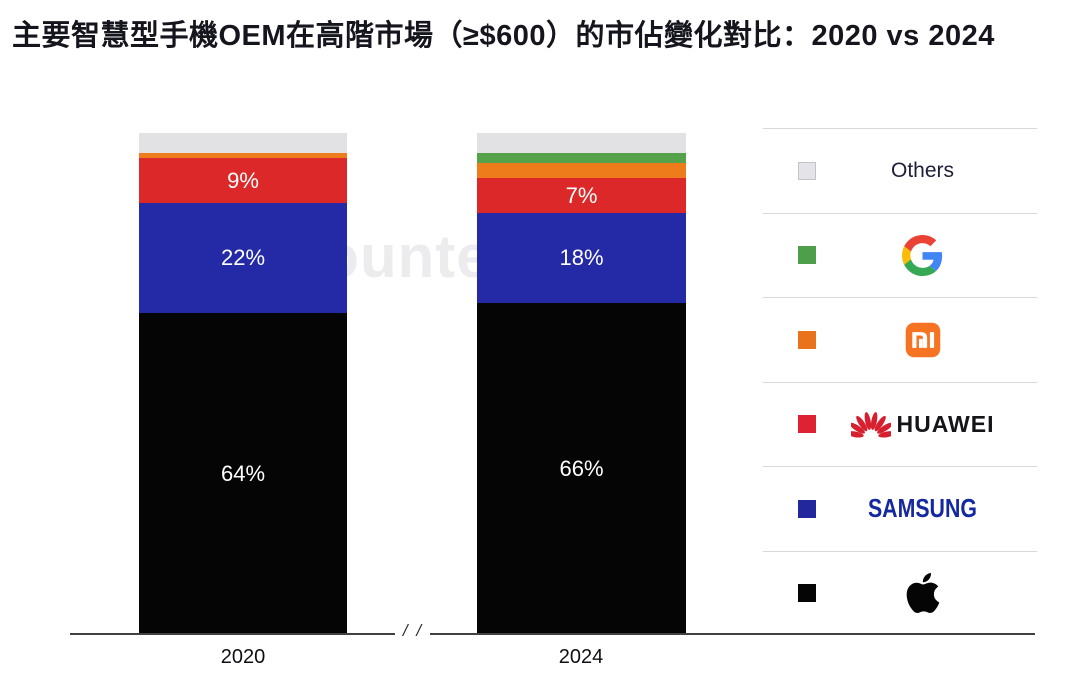  Describe the element at coordinates (870, 424) in the screenshot. I see `huawei-flower-icon` at that location.